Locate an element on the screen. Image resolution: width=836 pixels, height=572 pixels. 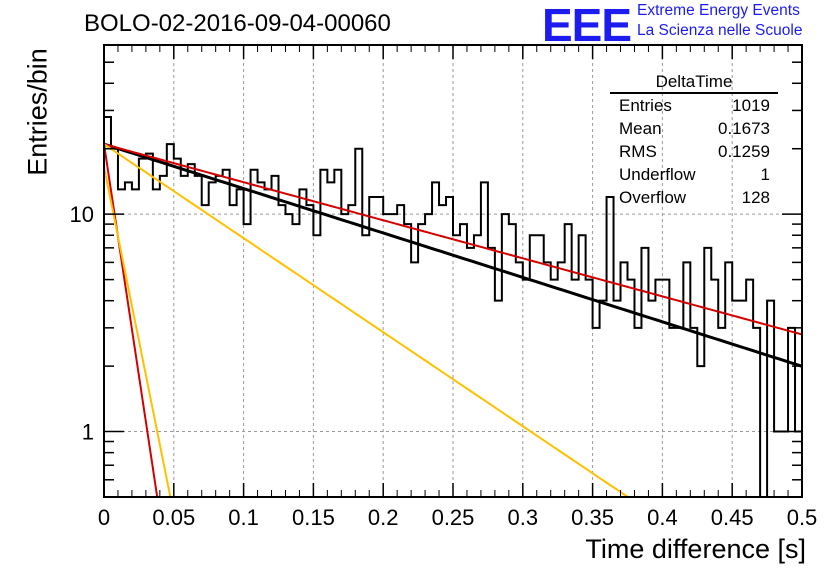
stats-row-underflow: Underflow 1 is located at coordinates (694, 174).